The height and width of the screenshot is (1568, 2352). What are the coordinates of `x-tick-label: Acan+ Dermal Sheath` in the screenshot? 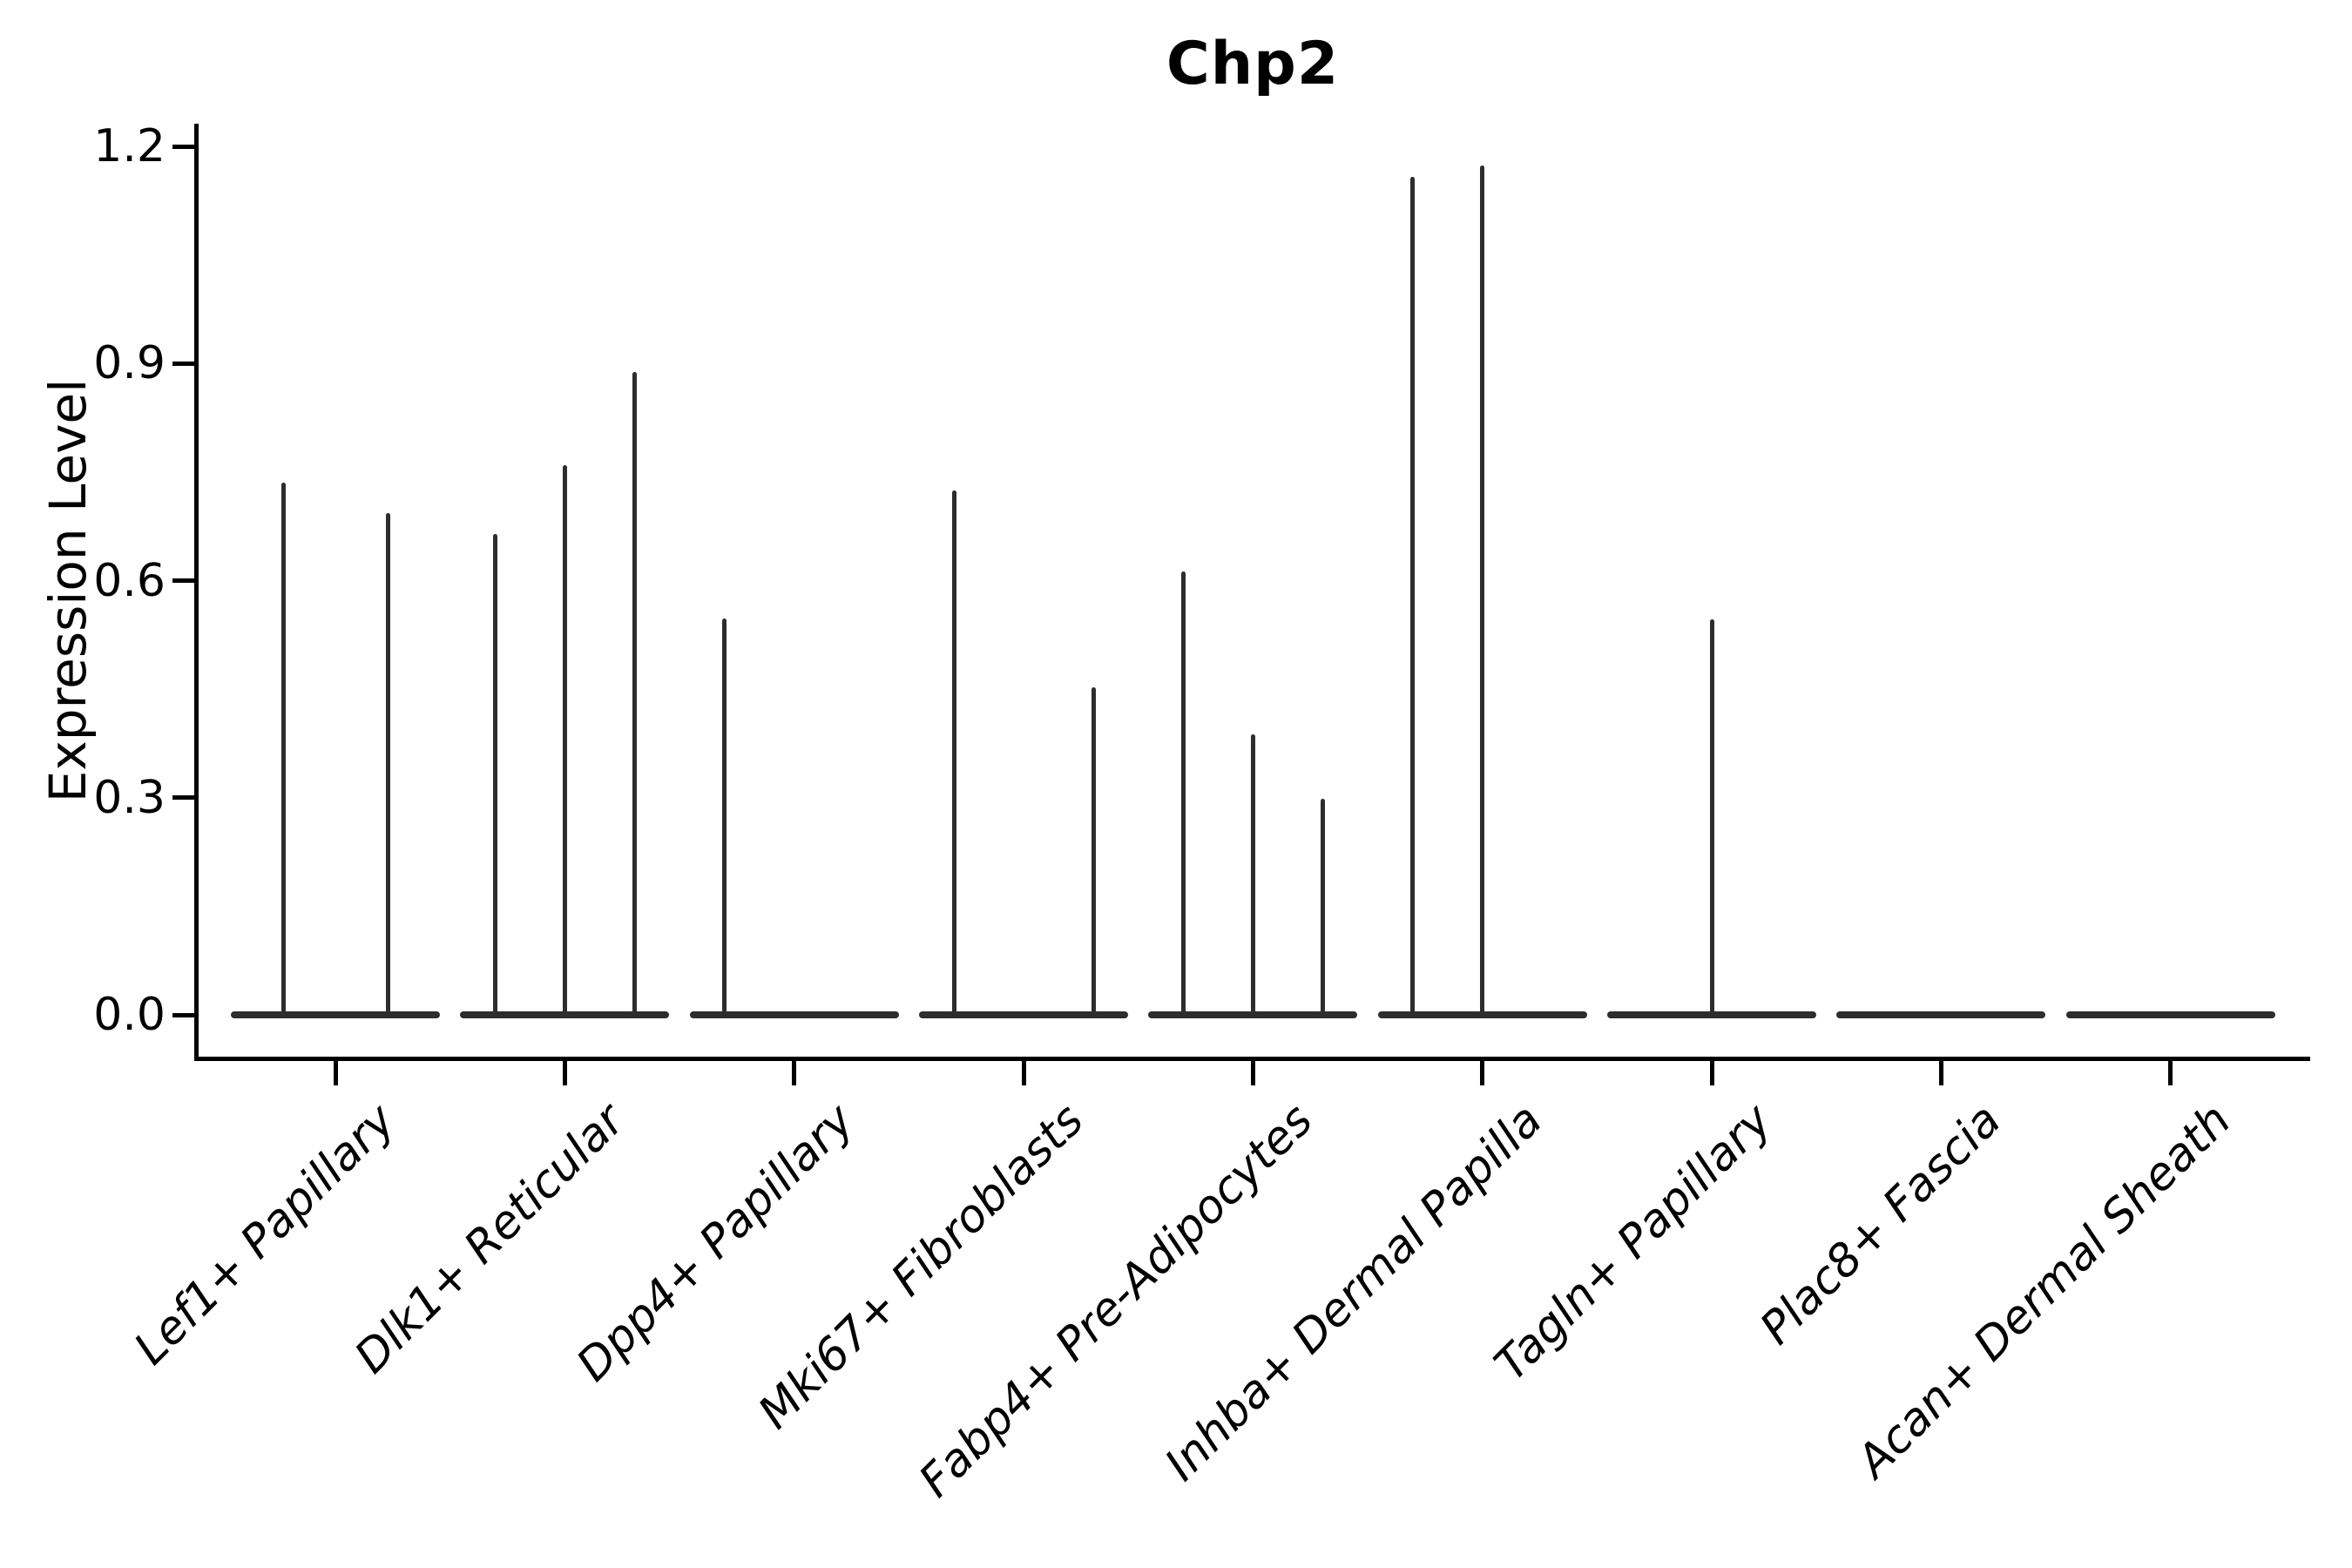 It's located at (2044, 1291).